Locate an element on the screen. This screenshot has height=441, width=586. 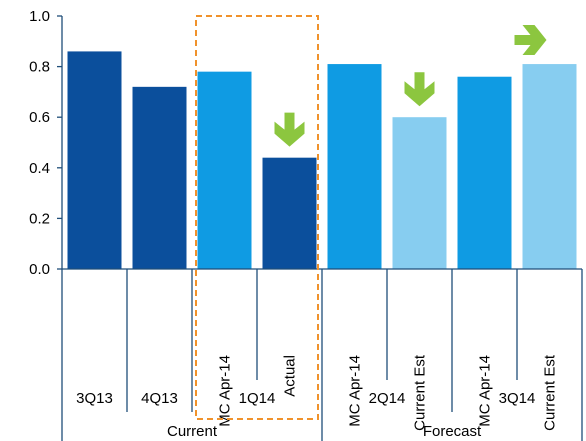
group-label-1q14: 1Q14 is located at coordinates (257, 398).